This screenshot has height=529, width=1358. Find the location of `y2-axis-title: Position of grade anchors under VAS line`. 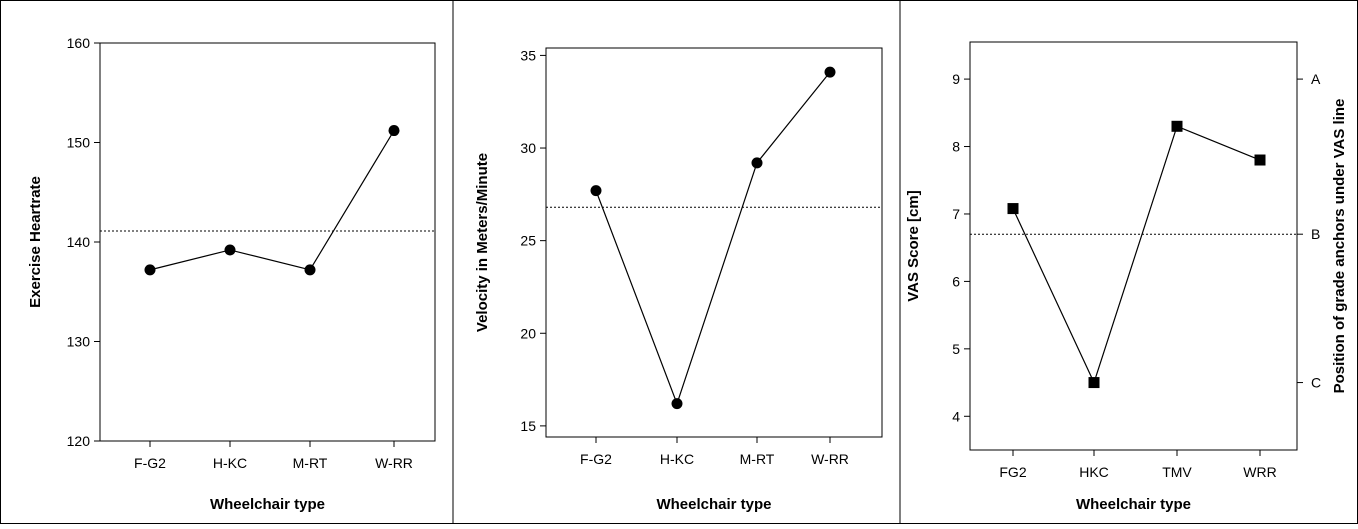

y2-axis-title: Position of grade anchors under VAS line is located at coordinates (1339, 246).